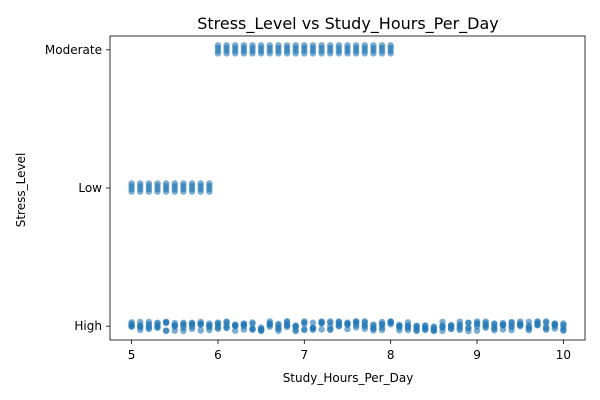  What do you see at coordinates (304, 355) in the screenshot?
I see `x-tick-label: 7` at bounding box center [304, 355].